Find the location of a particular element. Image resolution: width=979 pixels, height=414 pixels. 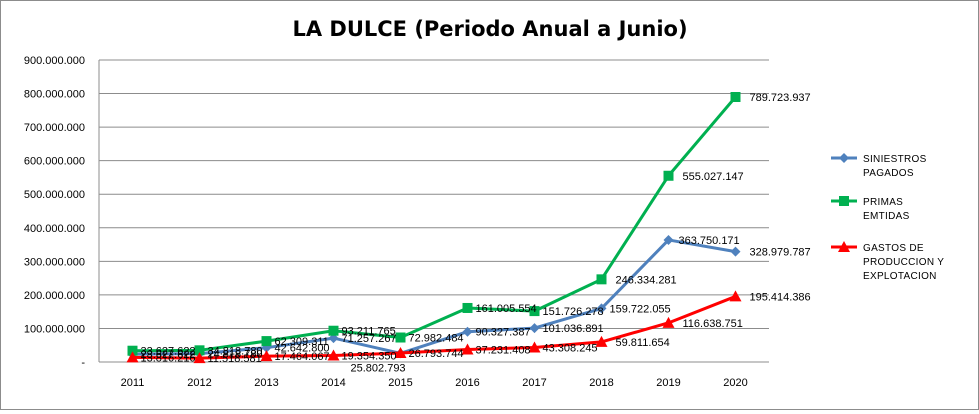

legend-entry-label: GASTOS DE is located at coordinates (893, 248).